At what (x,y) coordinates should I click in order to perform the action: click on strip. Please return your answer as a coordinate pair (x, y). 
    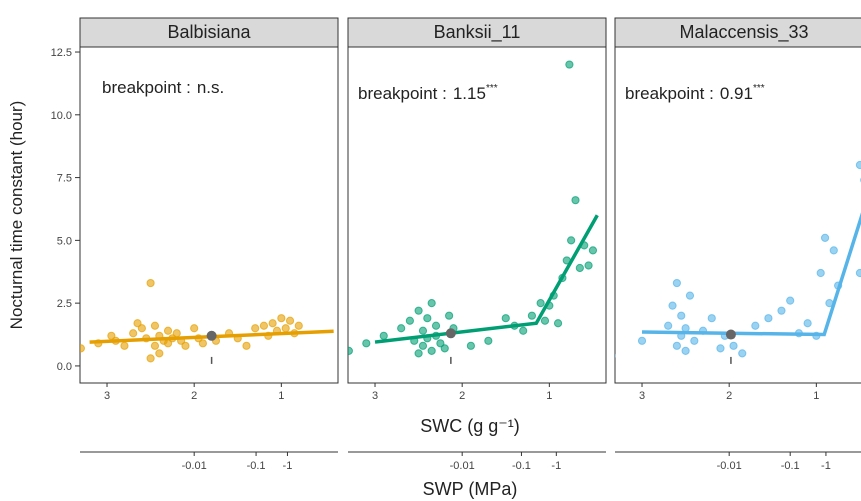
    Looking at the image, I should click on (737, 32).